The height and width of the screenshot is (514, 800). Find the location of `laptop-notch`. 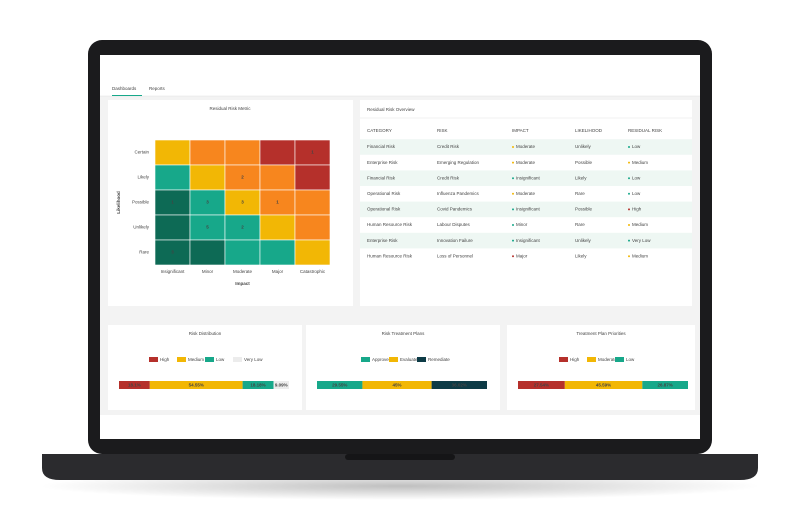

laptop-notch is located at coordinates (400, 457).